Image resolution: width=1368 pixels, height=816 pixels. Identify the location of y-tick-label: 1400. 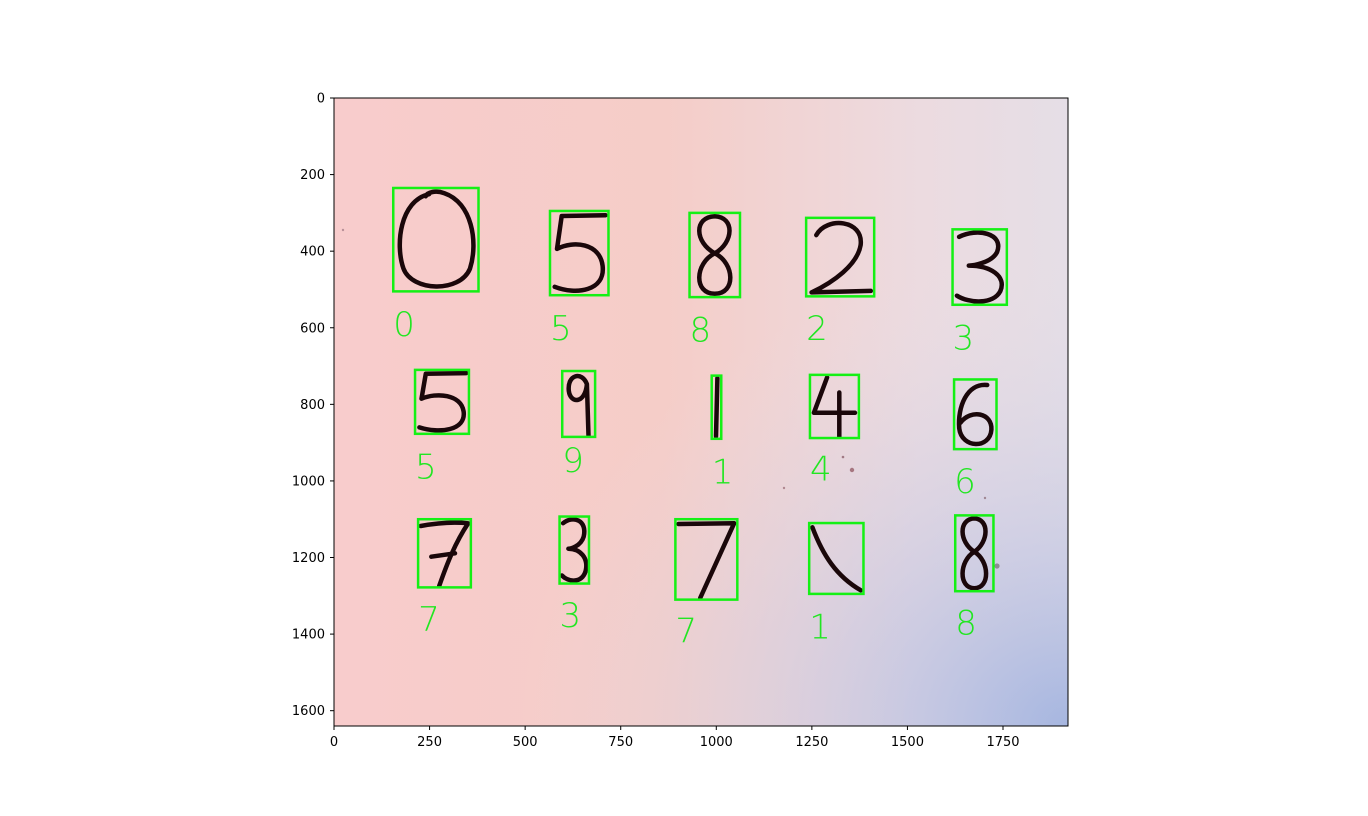
(308, 635).